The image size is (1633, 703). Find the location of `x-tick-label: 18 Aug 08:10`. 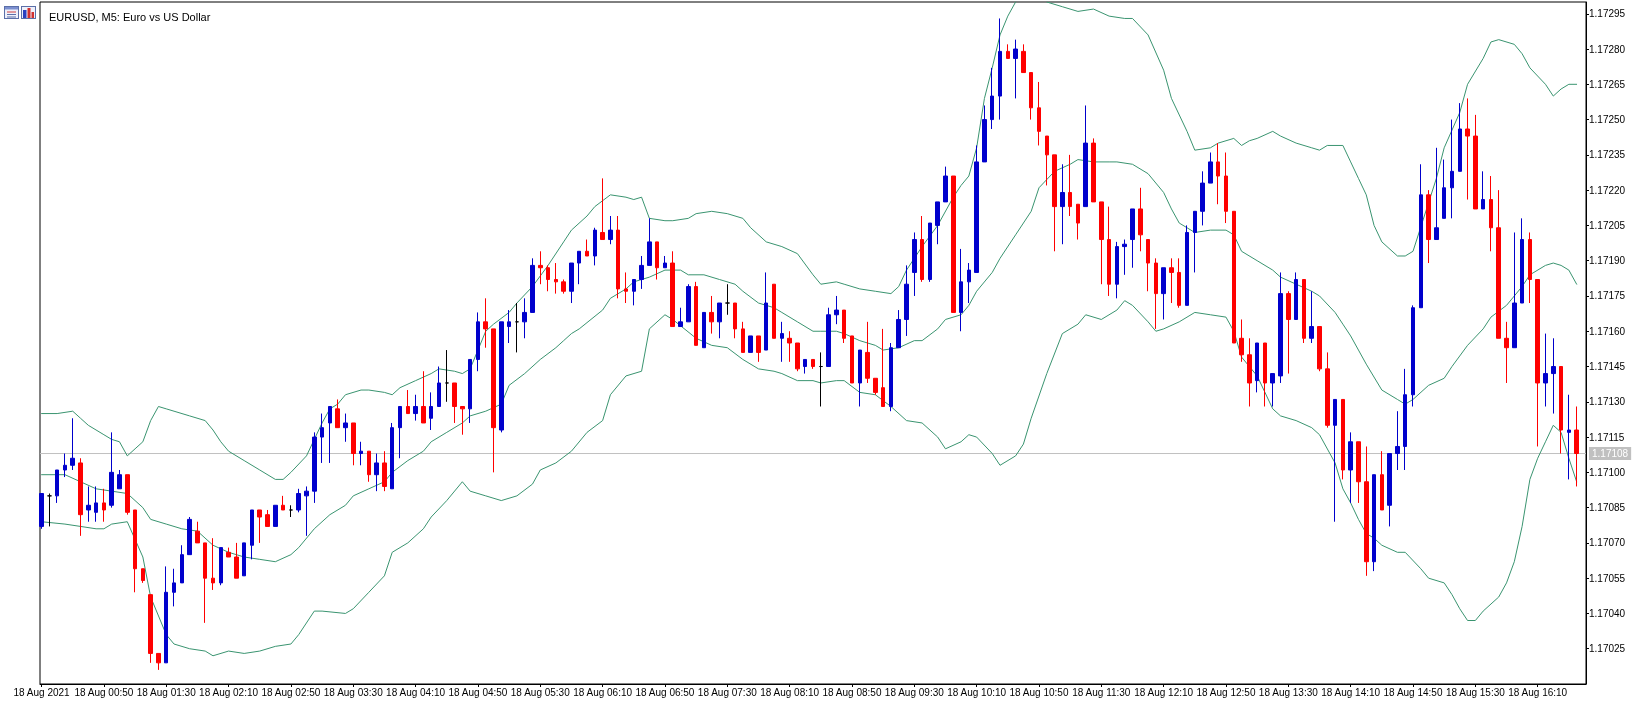

x-tick-label: 18 Aug 08:10 is located at coordinates (790, 692).